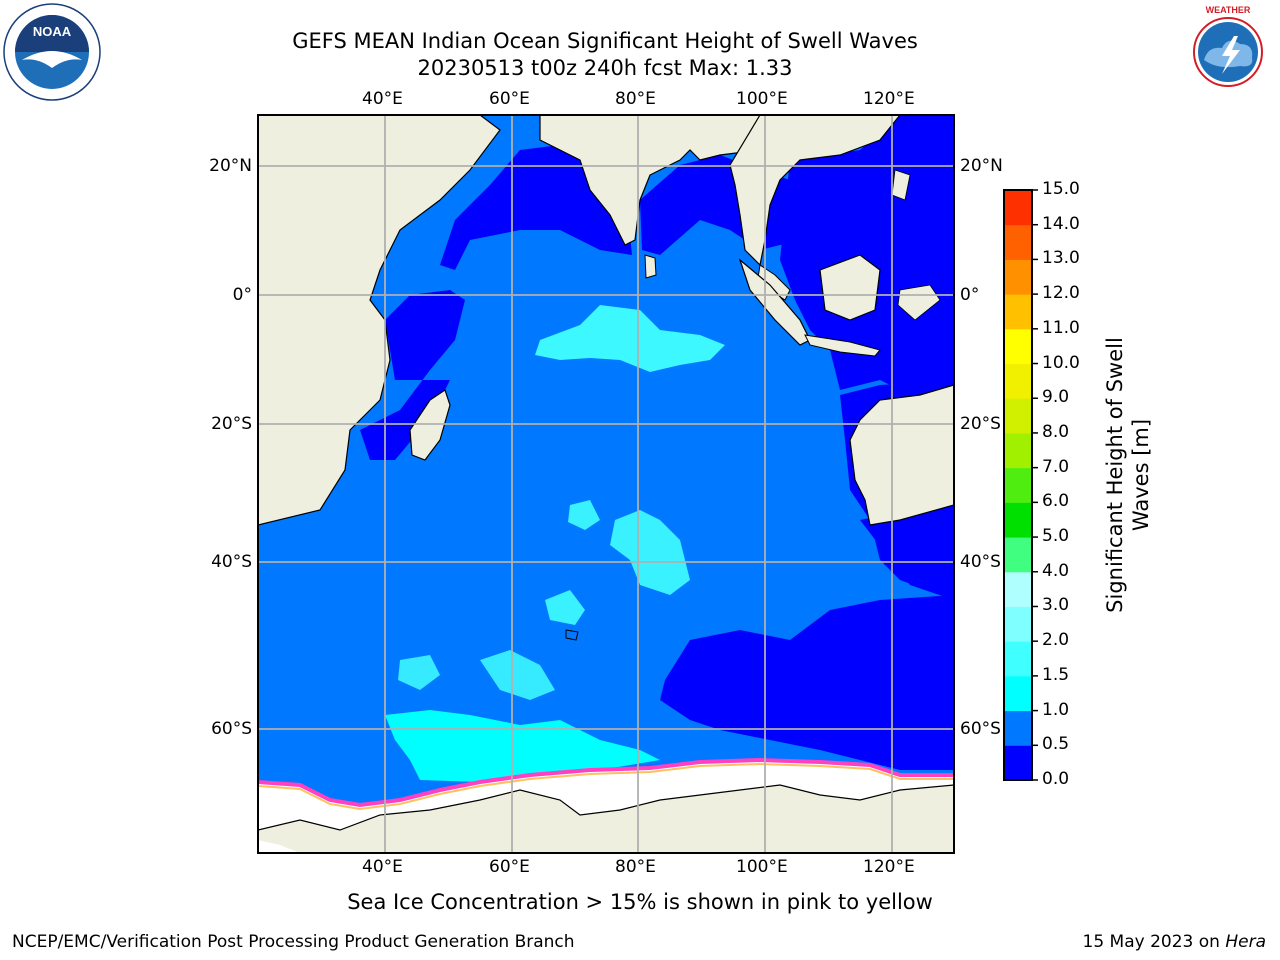 This screenshot has width=1280, height=960. Describe the element at coordinates (1061, 258) in the screenshot. I see `colorbar-tick-label: 13.0` at that location.